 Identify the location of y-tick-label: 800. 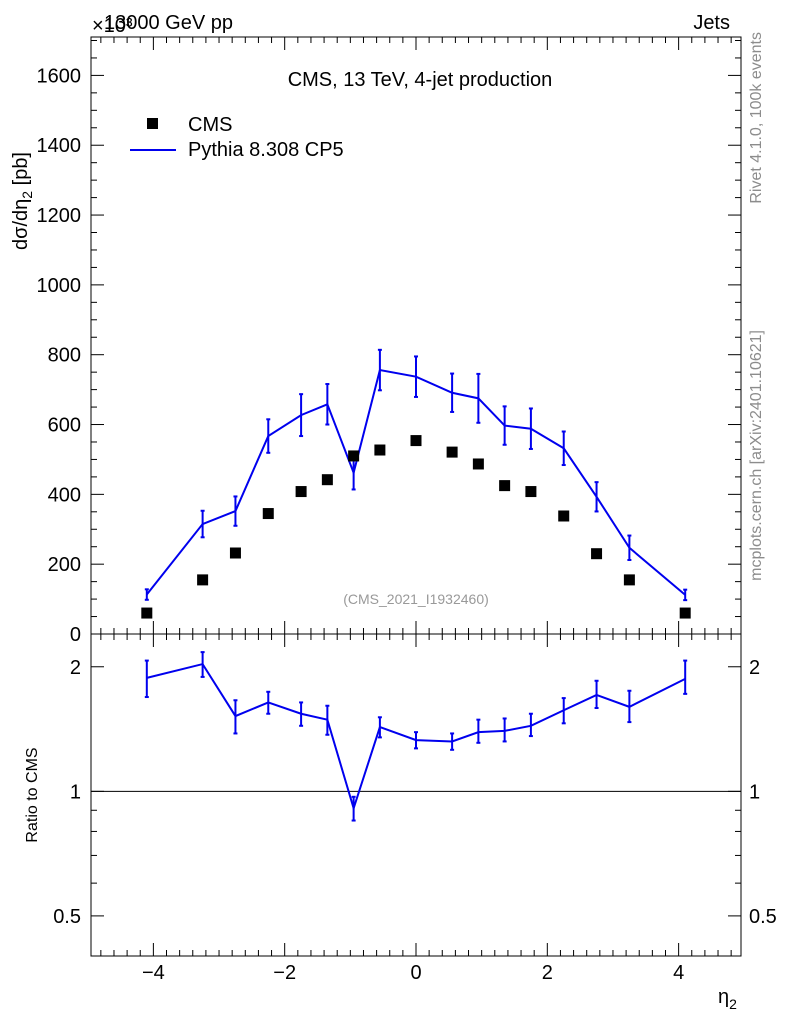
(64, 356).